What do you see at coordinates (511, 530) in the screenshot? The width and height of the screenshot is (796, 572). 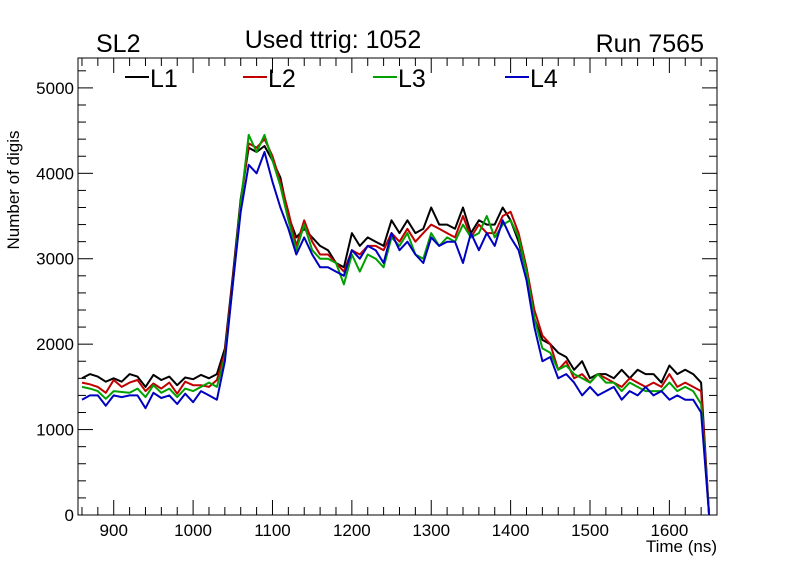 I see `x-tick-label: 1400` at bounding box center [511, 530].